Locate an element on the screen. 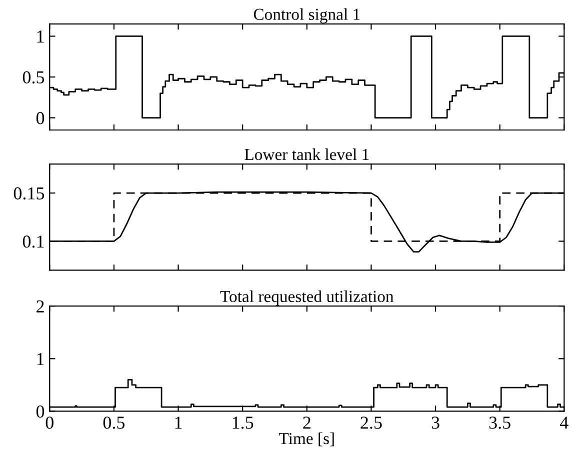 The height and width of the screenshot is (461, 584). x-tick-label: 4 is located at coordinates (564, 422).